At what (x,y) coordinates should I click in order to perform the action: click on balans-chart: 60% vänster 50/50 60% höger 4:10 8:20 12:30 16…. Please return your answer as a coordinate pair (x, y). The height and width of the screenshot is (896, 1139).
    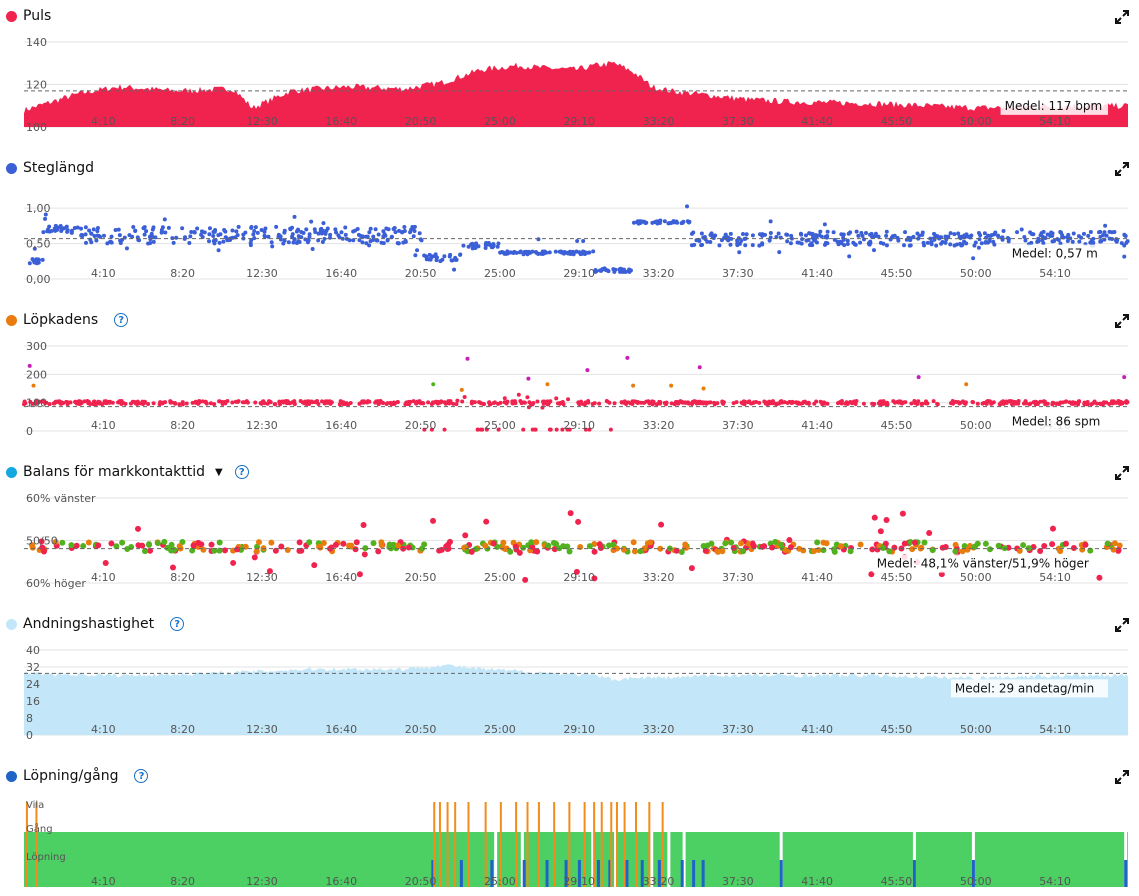
    Looking at the image, I should click on (576, 541).